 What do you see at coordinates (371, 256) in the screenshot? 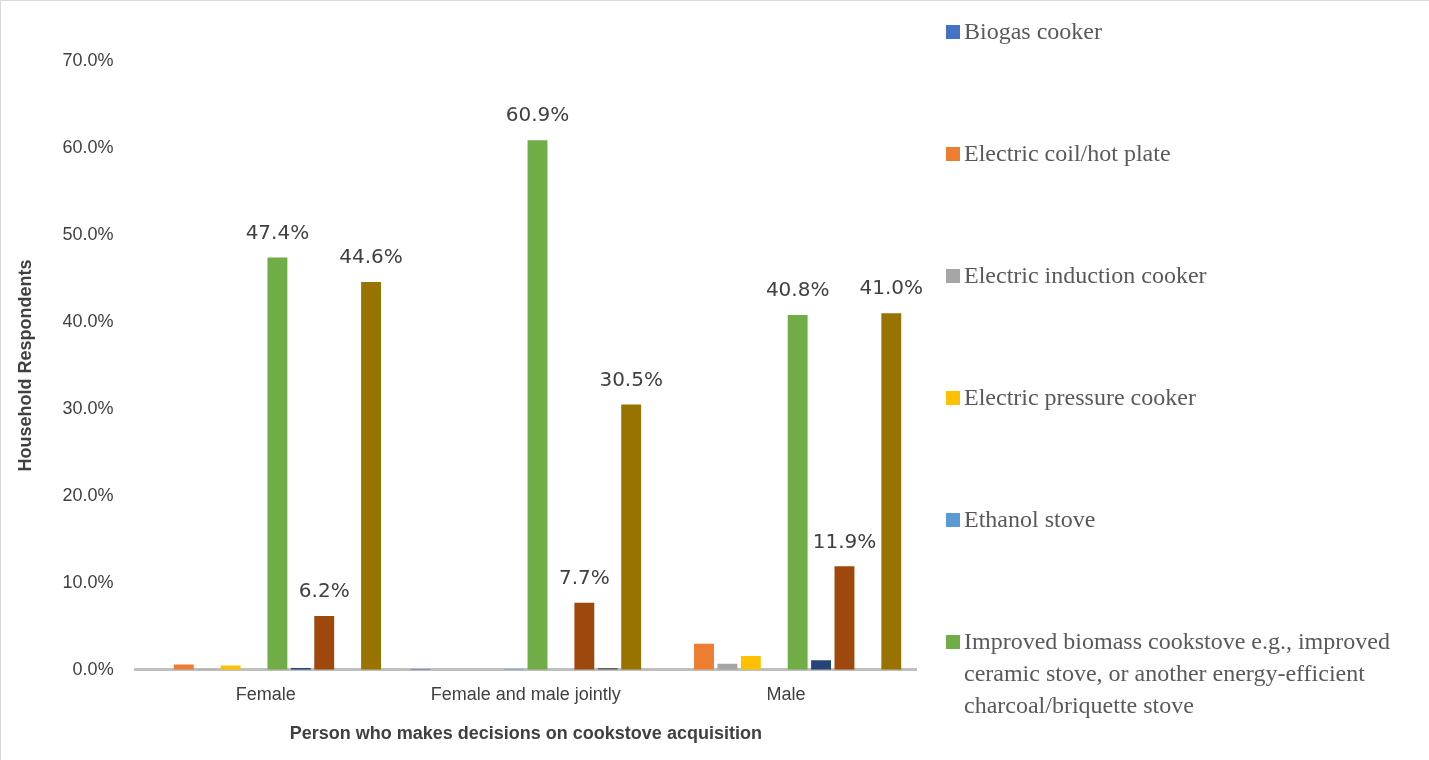
I see `data-label: 44.6%` at bounding box center [371, 256].